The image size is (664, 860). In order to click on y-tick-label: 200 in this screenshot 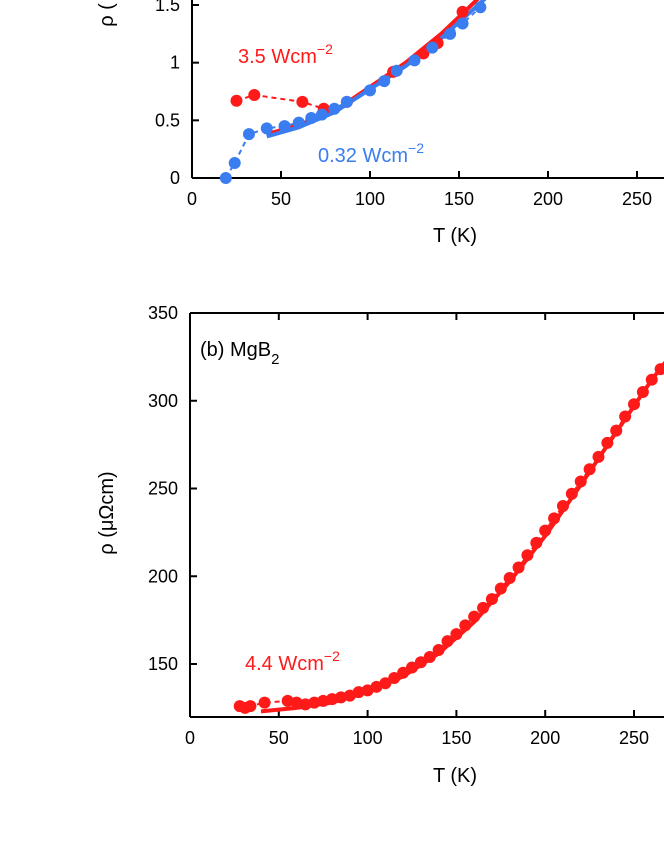, I will do `click(163, 576)`.